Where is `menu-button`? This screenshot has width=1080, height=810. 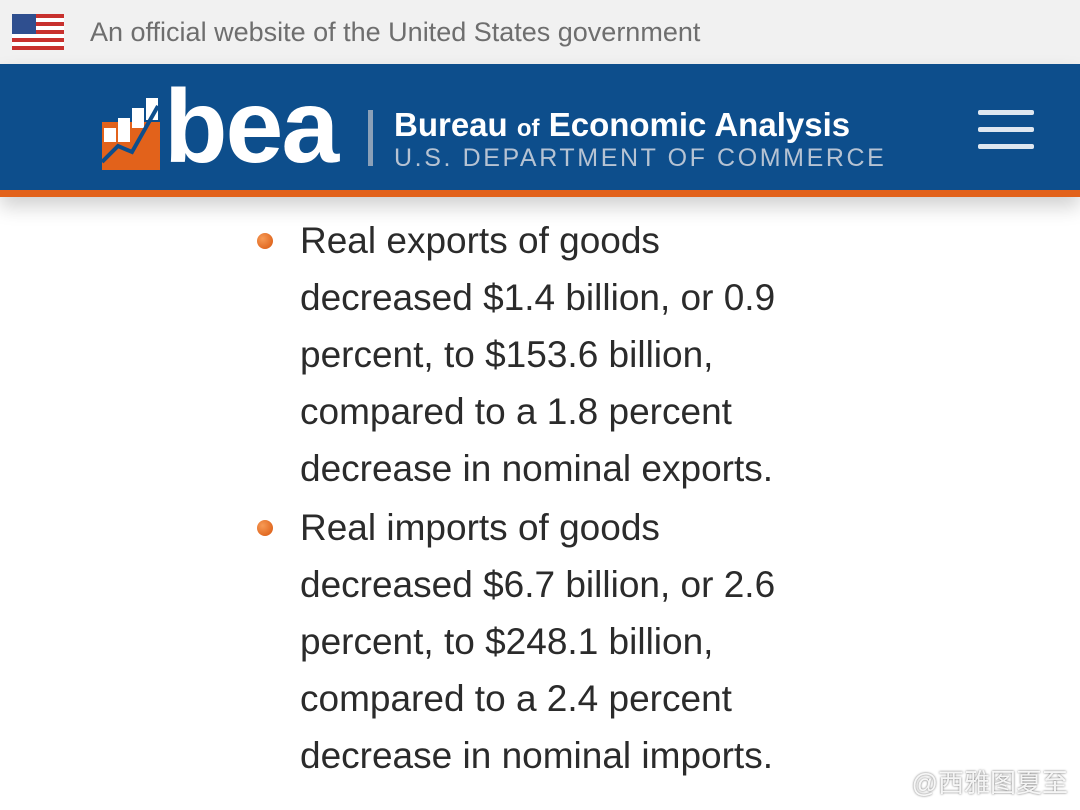 menu-button is located at coordinates (1006, 129).